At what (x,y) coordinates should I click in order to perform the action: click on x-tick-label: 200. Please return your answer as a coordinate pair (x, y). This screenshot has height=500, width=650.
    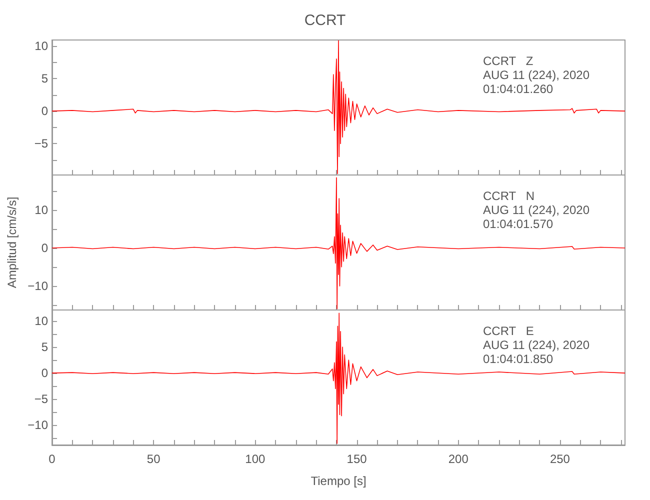
    Looking at the image, I should click on (458, 459).